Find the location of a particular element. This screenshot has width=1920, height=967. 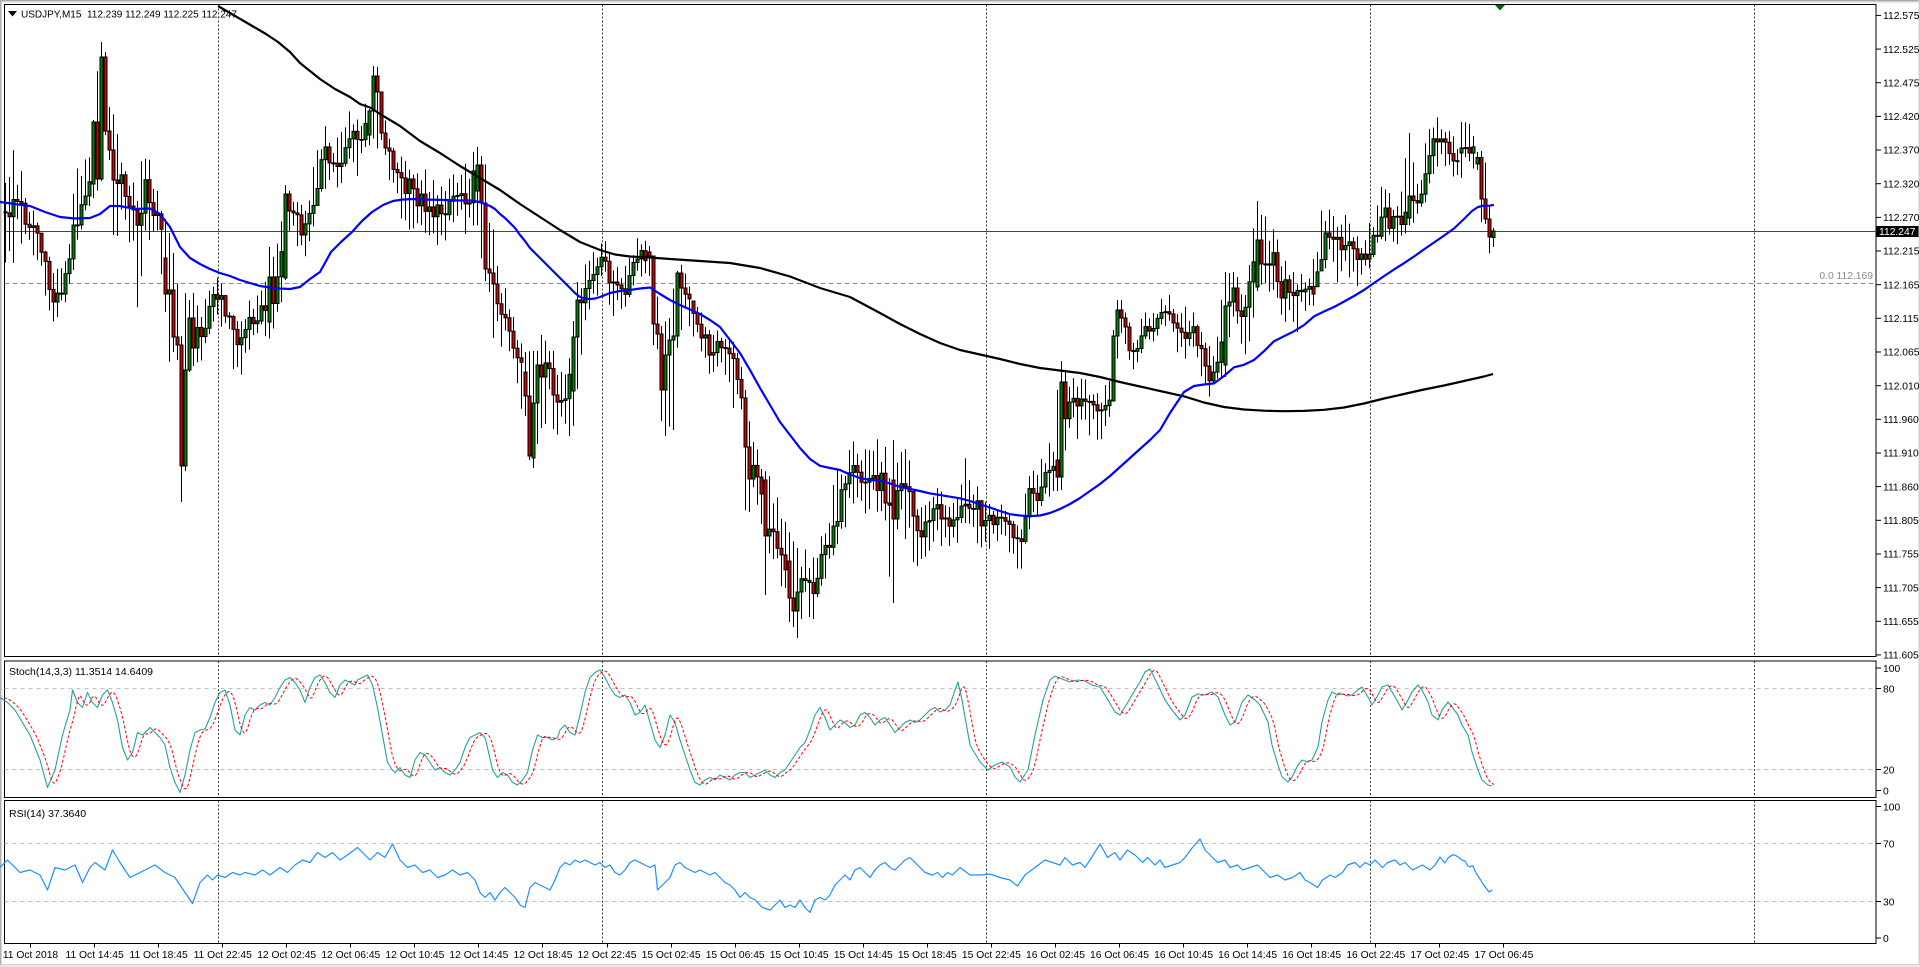

svg-text: 11 Oct 14:45 is located at coordinates (94, 955).